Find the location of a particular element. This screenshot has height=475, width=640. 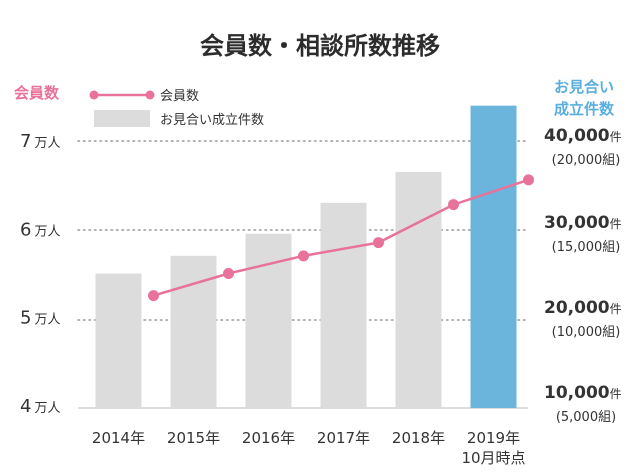

legend-label-members: 会員数 is located at coordinates (179, 96).